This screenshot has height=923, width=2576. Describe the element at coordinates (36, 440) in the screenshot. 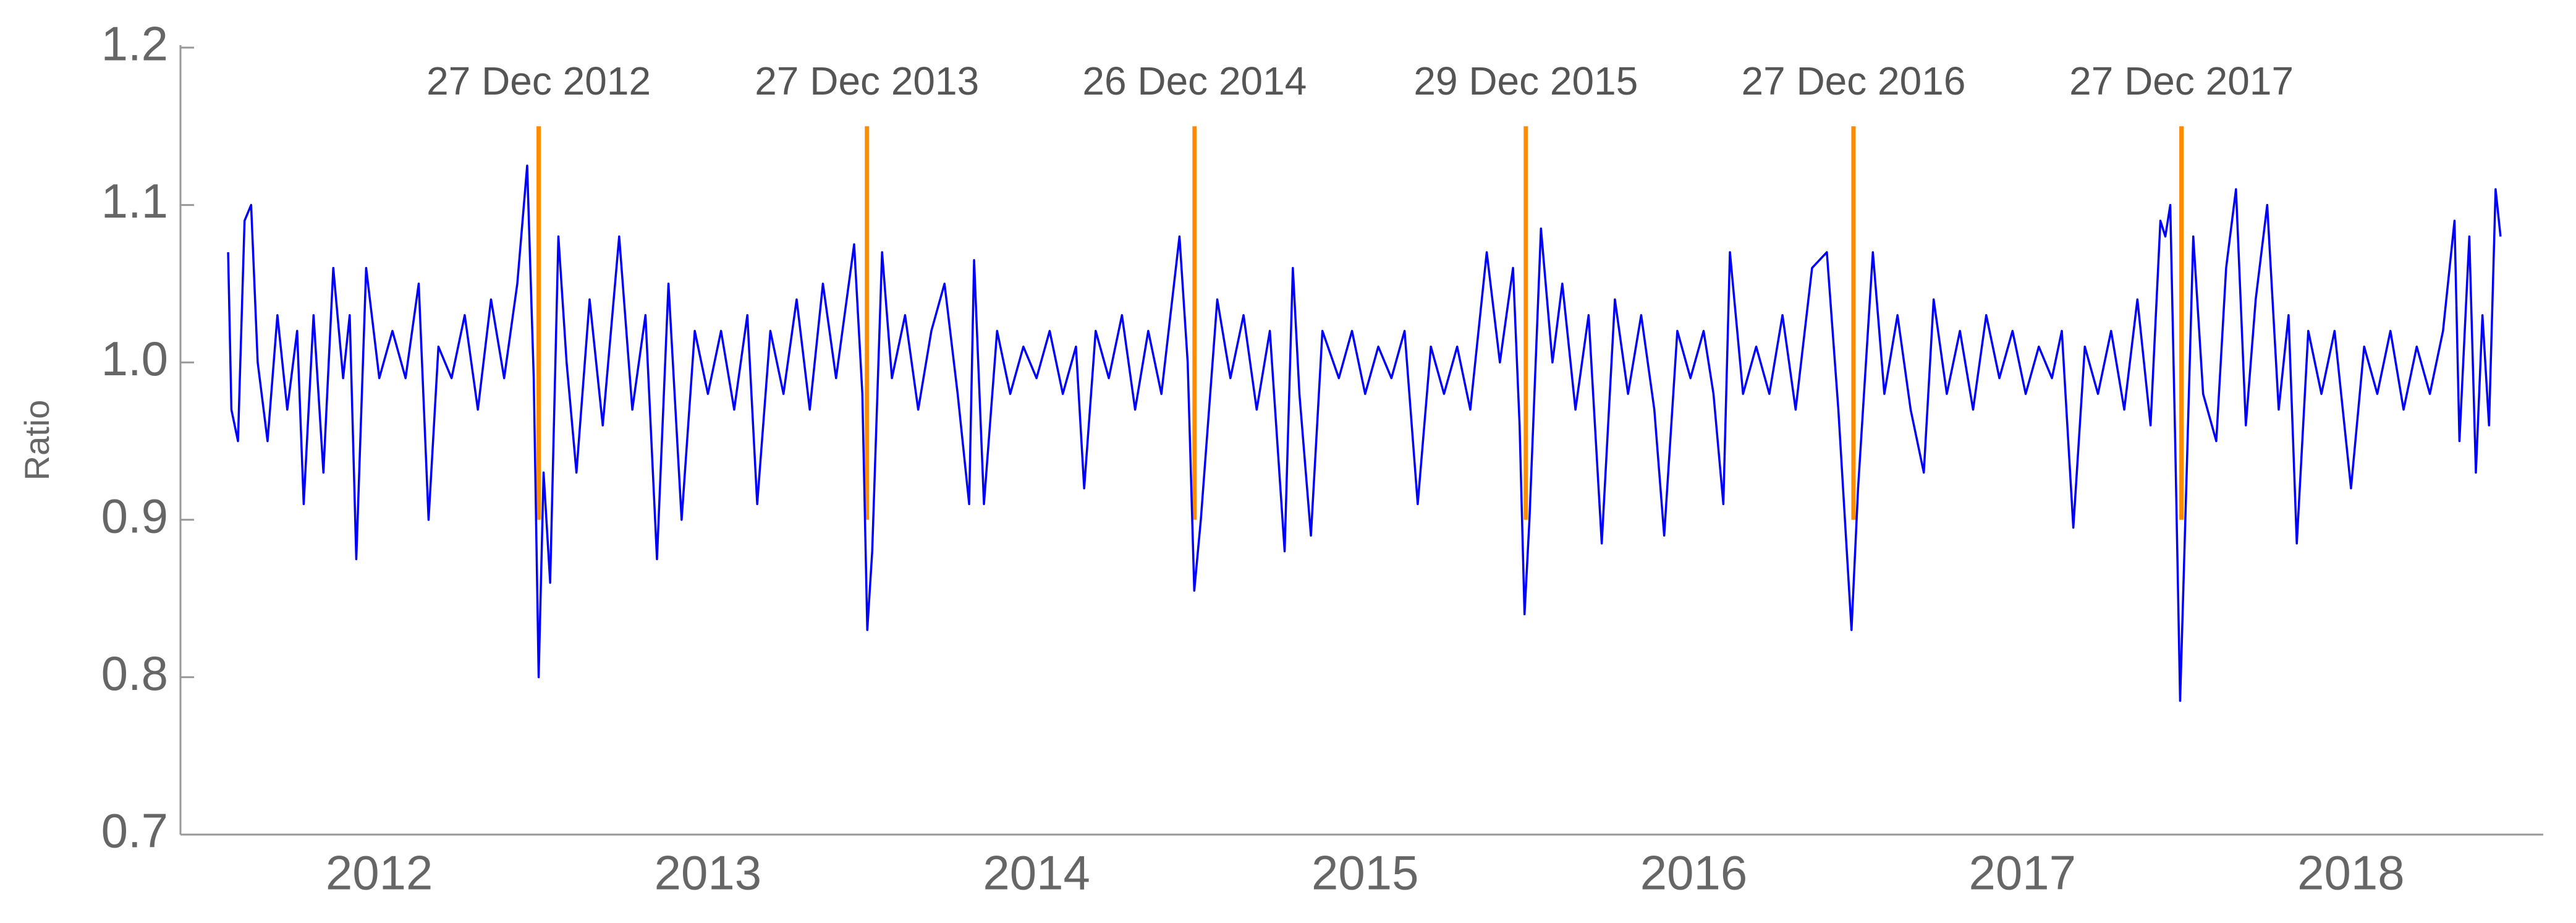

I see `y-axis-label: Ratio` at that location.